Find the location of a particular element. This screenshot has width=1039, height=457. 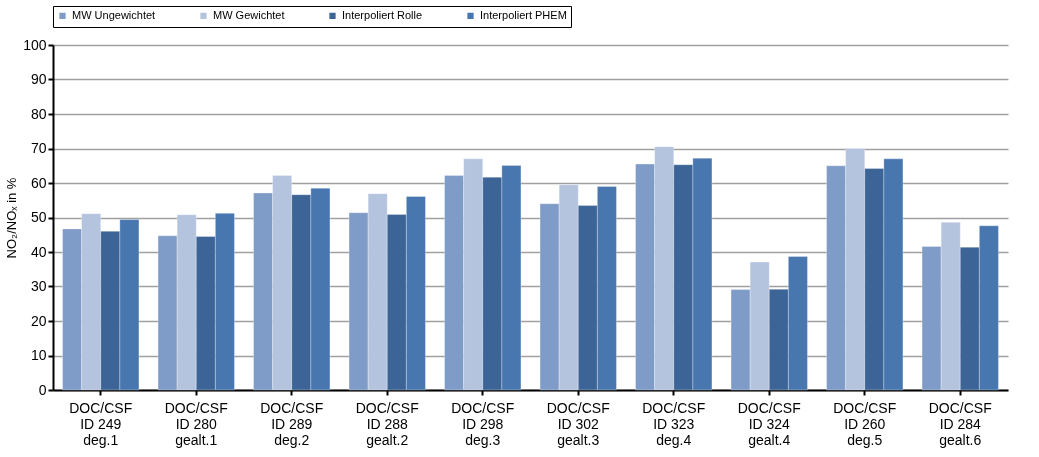

y-tick-label: 100 is located at coordinates (35, 44).